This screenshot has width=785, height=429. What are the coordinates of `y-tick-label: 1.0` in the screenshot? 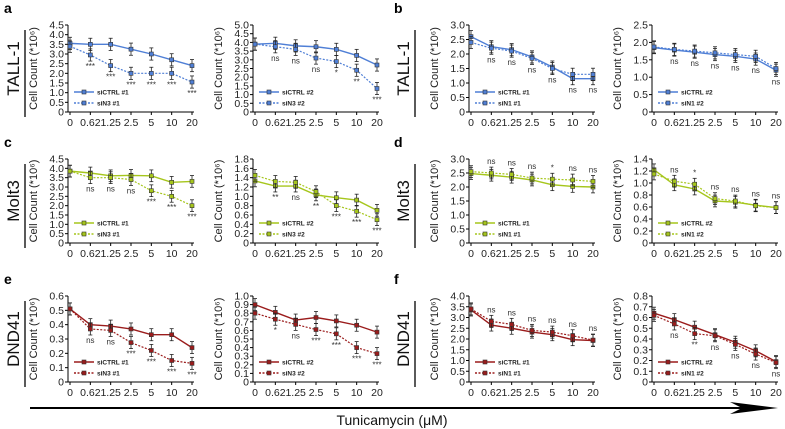 It's located at (56, 225).